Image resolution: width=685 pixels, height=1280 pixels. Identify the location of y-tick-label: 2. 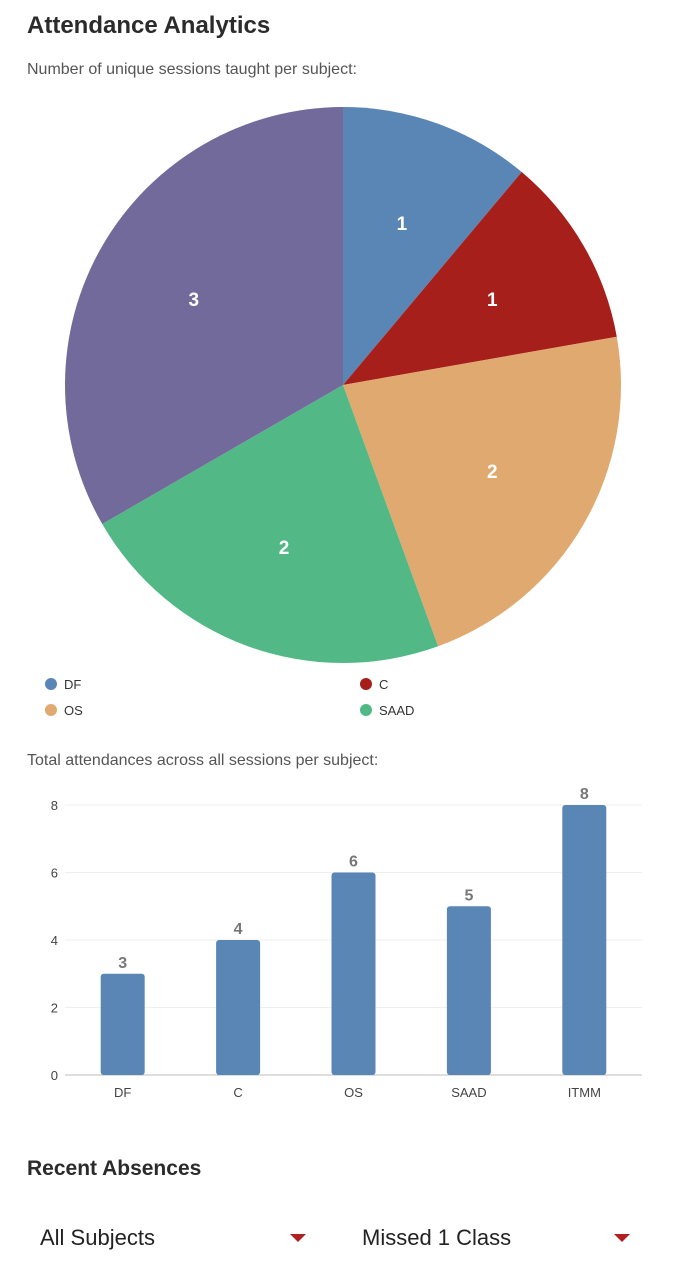
(54, 1008).